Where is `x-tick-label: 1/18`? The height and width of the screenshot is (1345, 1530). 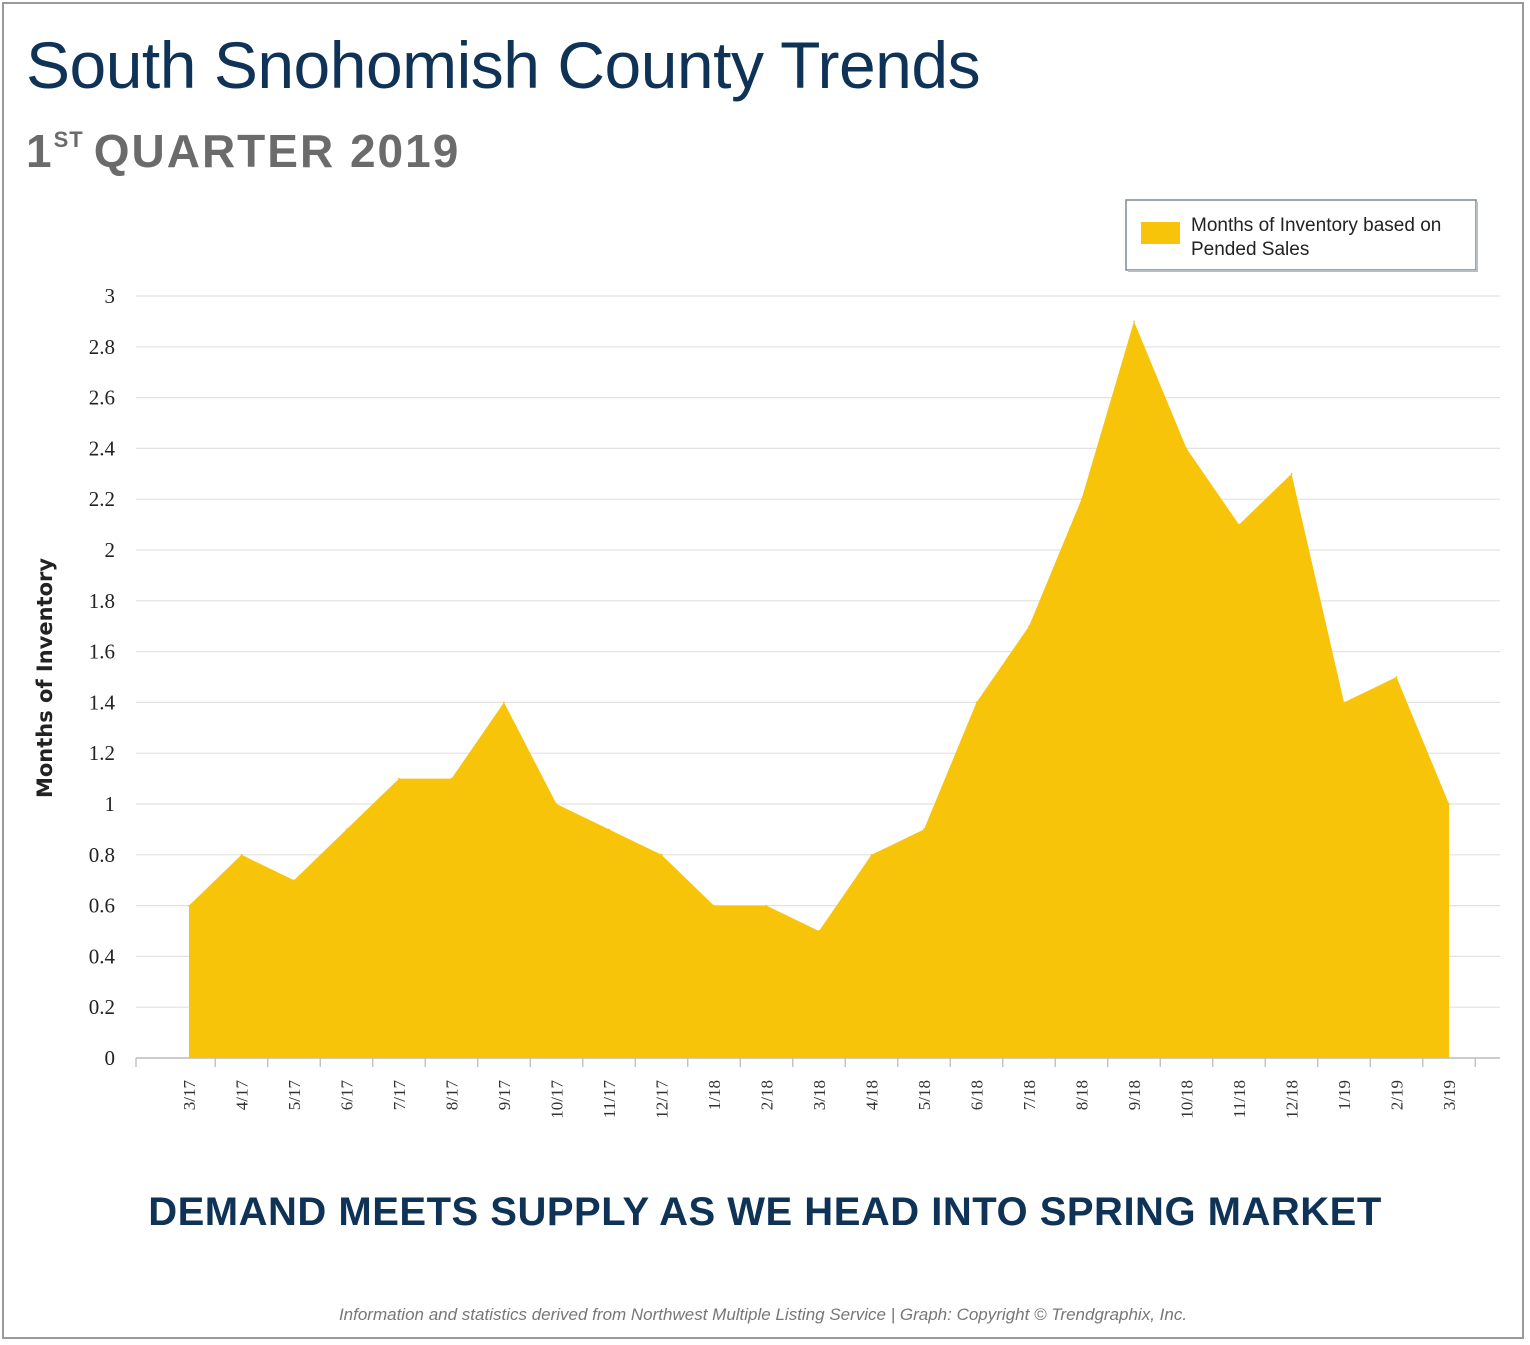 x-tick-label: 1/18 is located at coordinates (714, 1095).